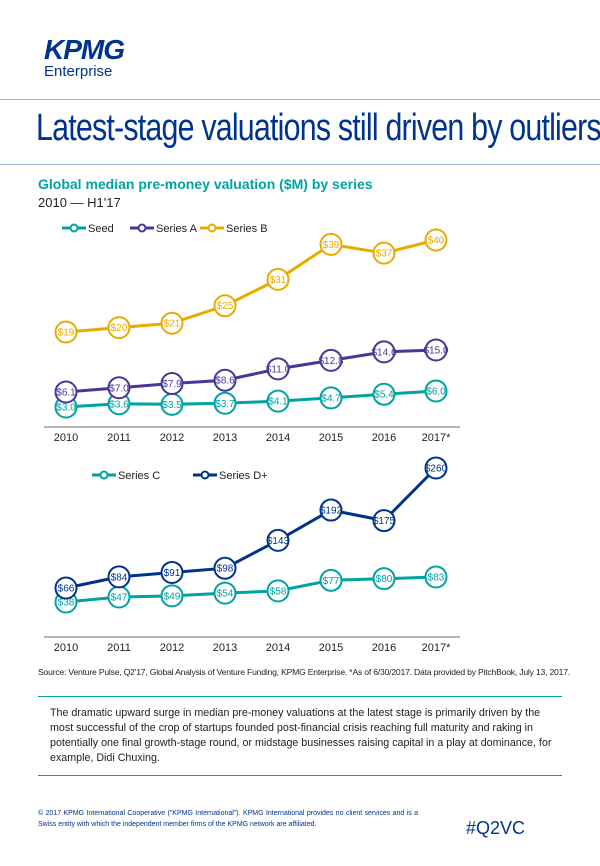 Image resolution: width=600 pixels, height=866 pixels. Describe the element at coordinates (139, 476) in the screenshot. I see `legend-entry: Series C` at that location.